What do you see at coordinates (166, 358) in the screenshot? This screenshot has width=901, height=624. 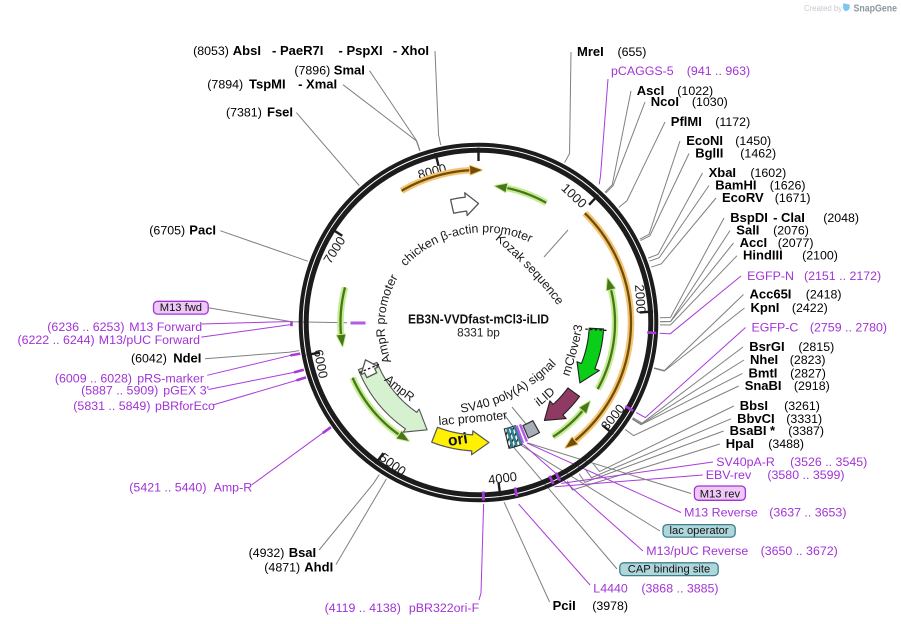 I see `svg-text:(6042)NdeI: (6042) NdeI` at bounding box center [166, 358].